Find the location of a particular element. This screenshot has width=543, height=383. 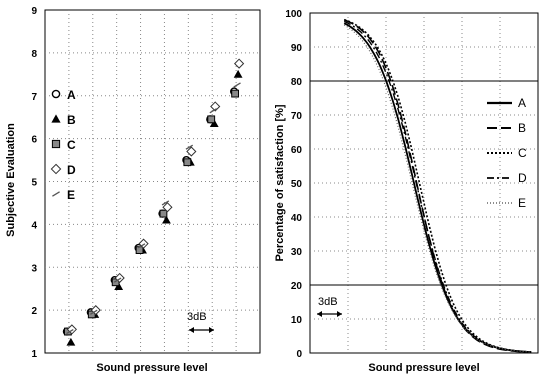

right-y-tick-label: 20 is located at coordinates (297, 286).